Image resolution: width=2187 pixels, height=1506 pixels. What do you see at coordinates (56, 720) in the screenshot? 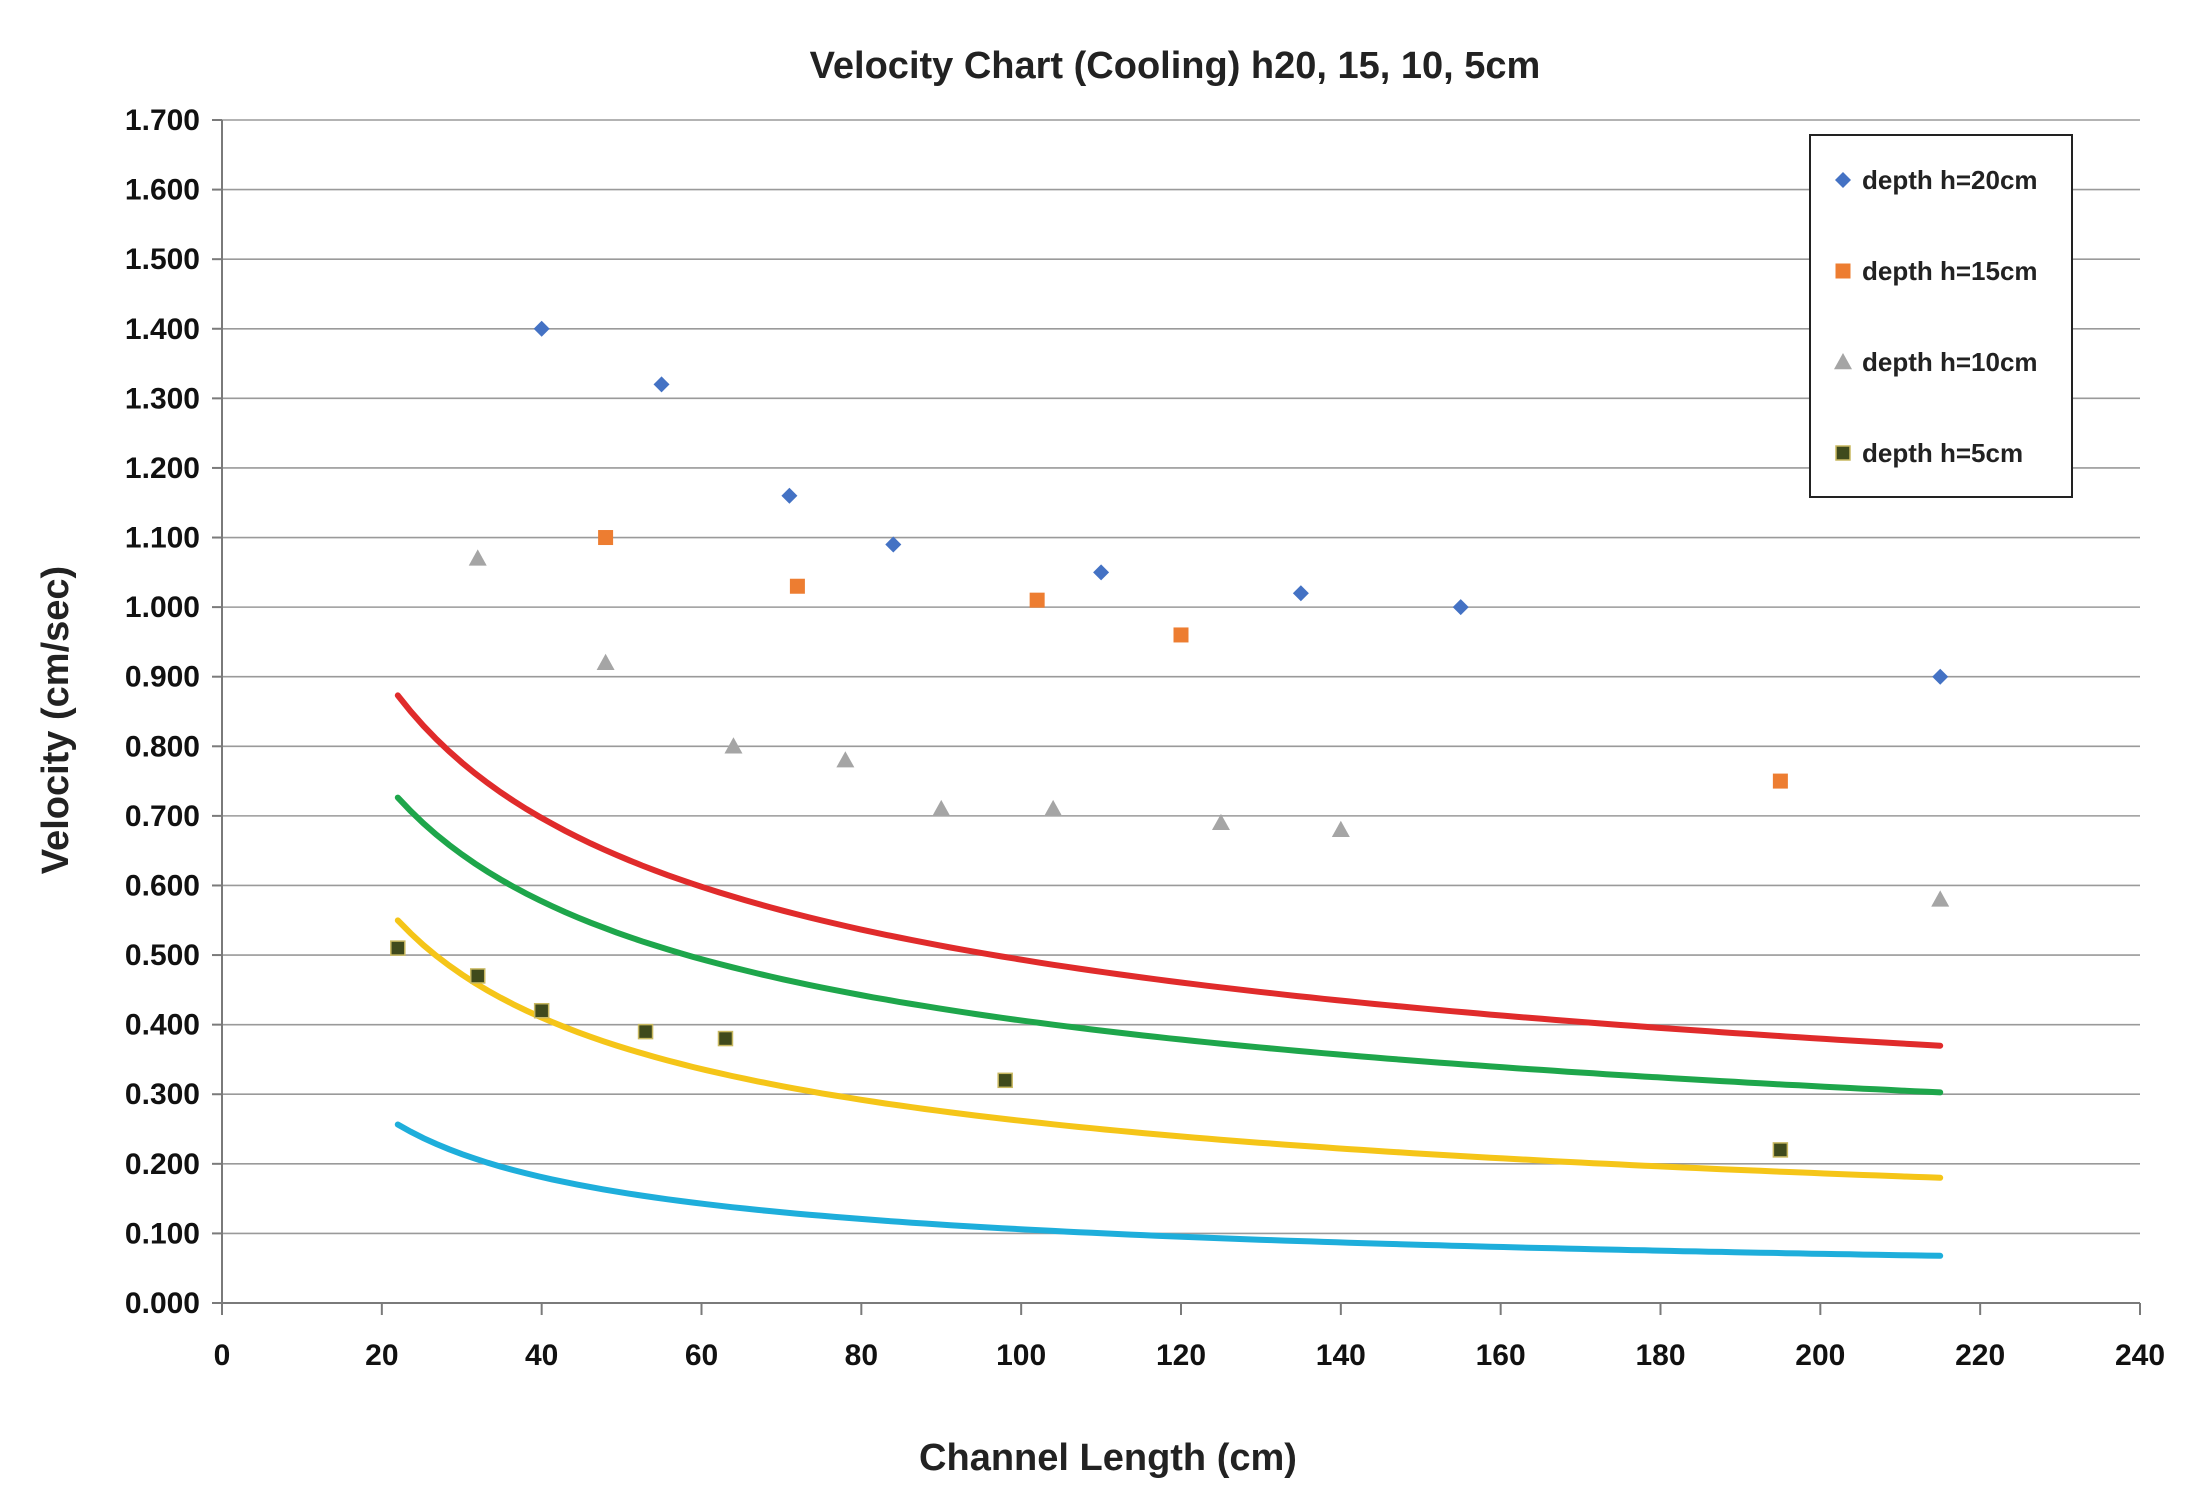
I see `y-axis-title: Velocity (cm/sec)` at bounding box center [56, 720].